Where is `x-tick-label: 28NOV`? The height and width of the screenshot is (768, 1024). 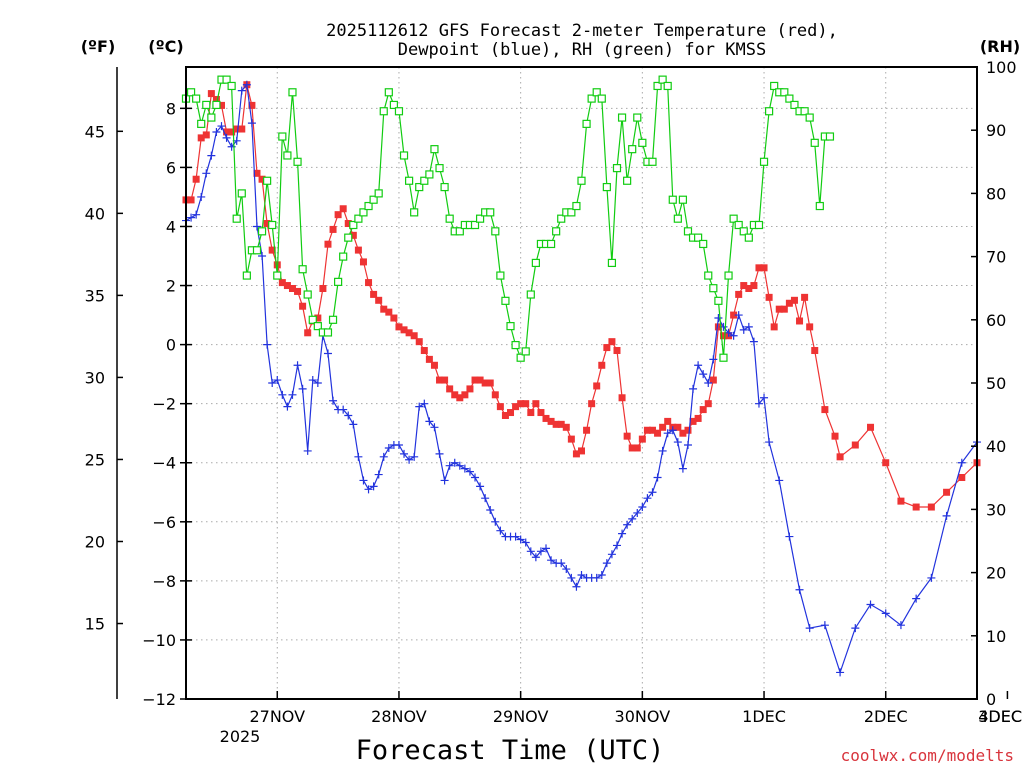
x-tick-label: 28NOV is located at coordinates (399, 716).